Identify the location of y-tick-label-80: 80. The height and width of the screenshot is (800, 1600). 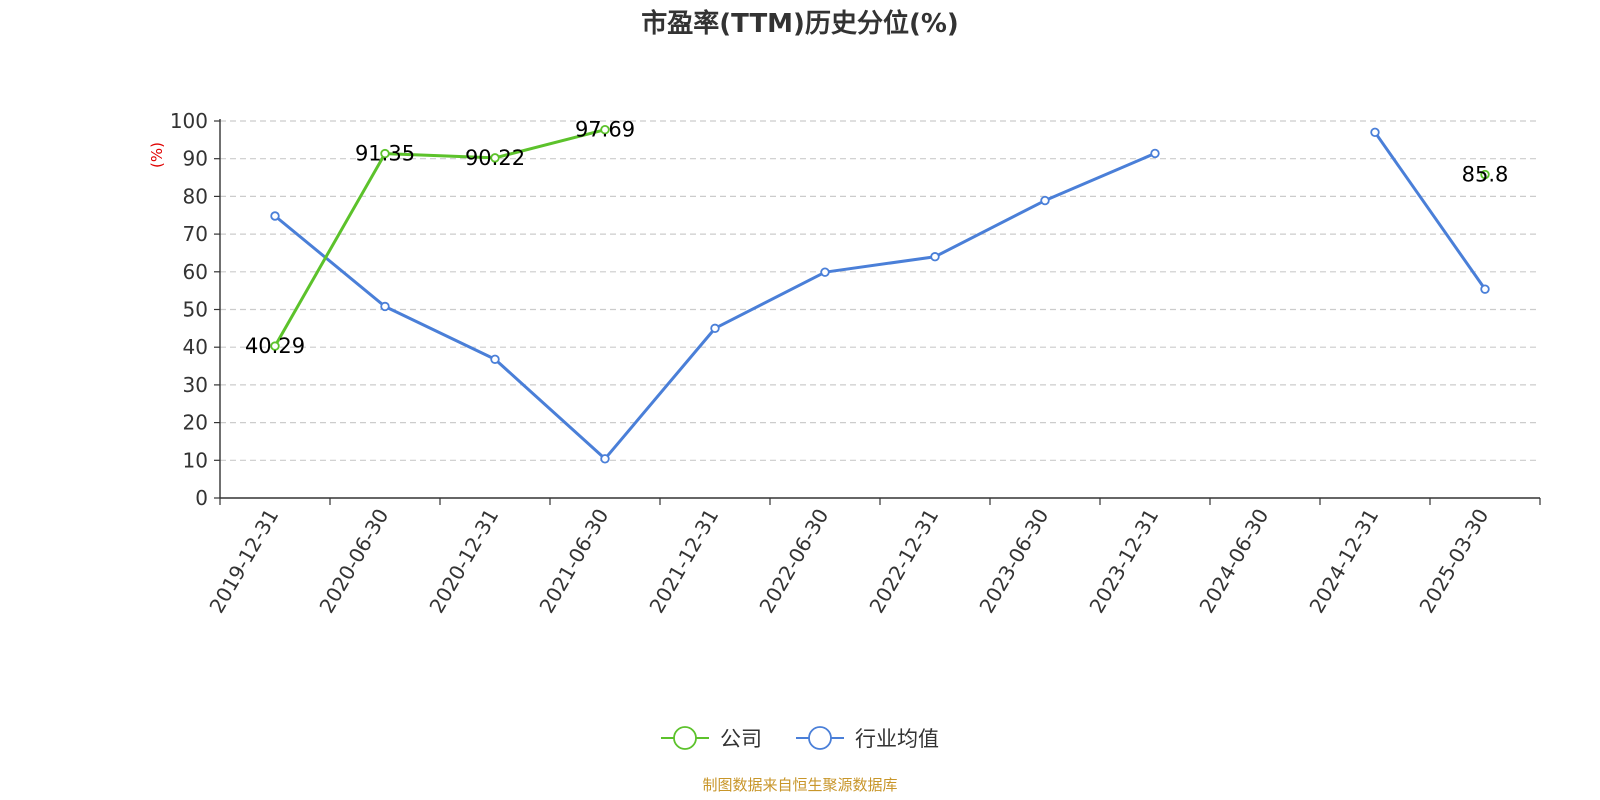
(195, 196).